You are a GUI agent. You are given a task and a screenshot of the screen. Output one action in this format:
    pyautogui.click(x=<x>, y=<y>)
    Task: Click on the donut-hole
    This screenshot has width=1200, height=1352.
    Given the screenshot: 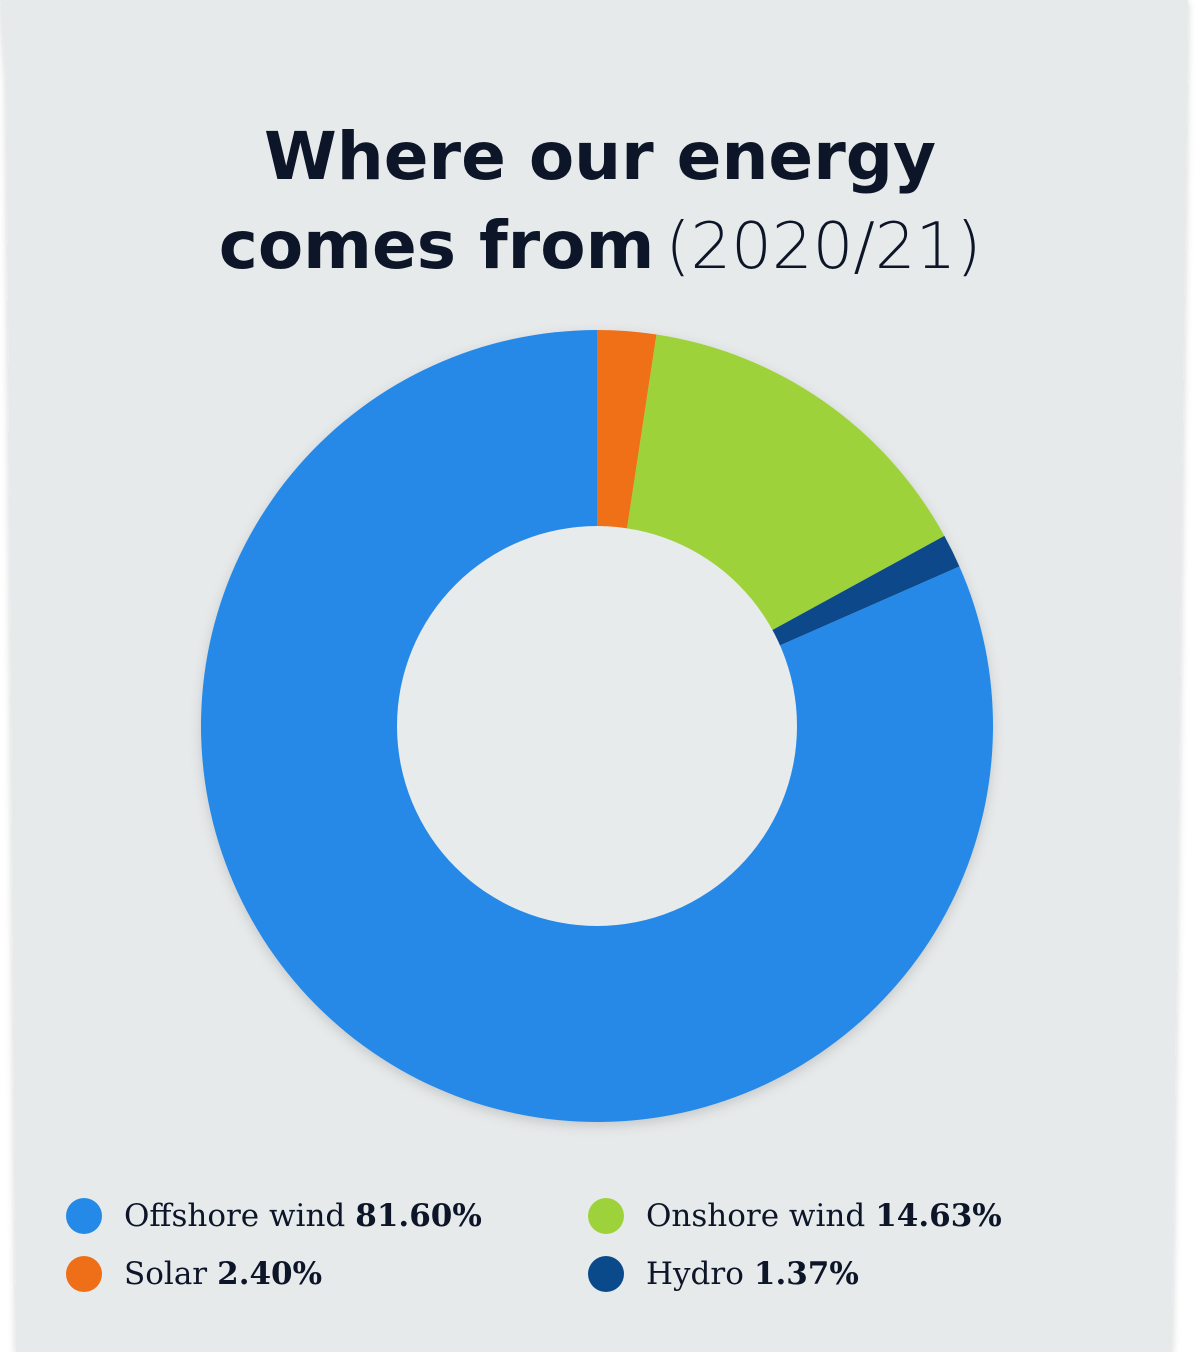 What is the action you would take?
    pyautogui.click(x=597, y=726)
    